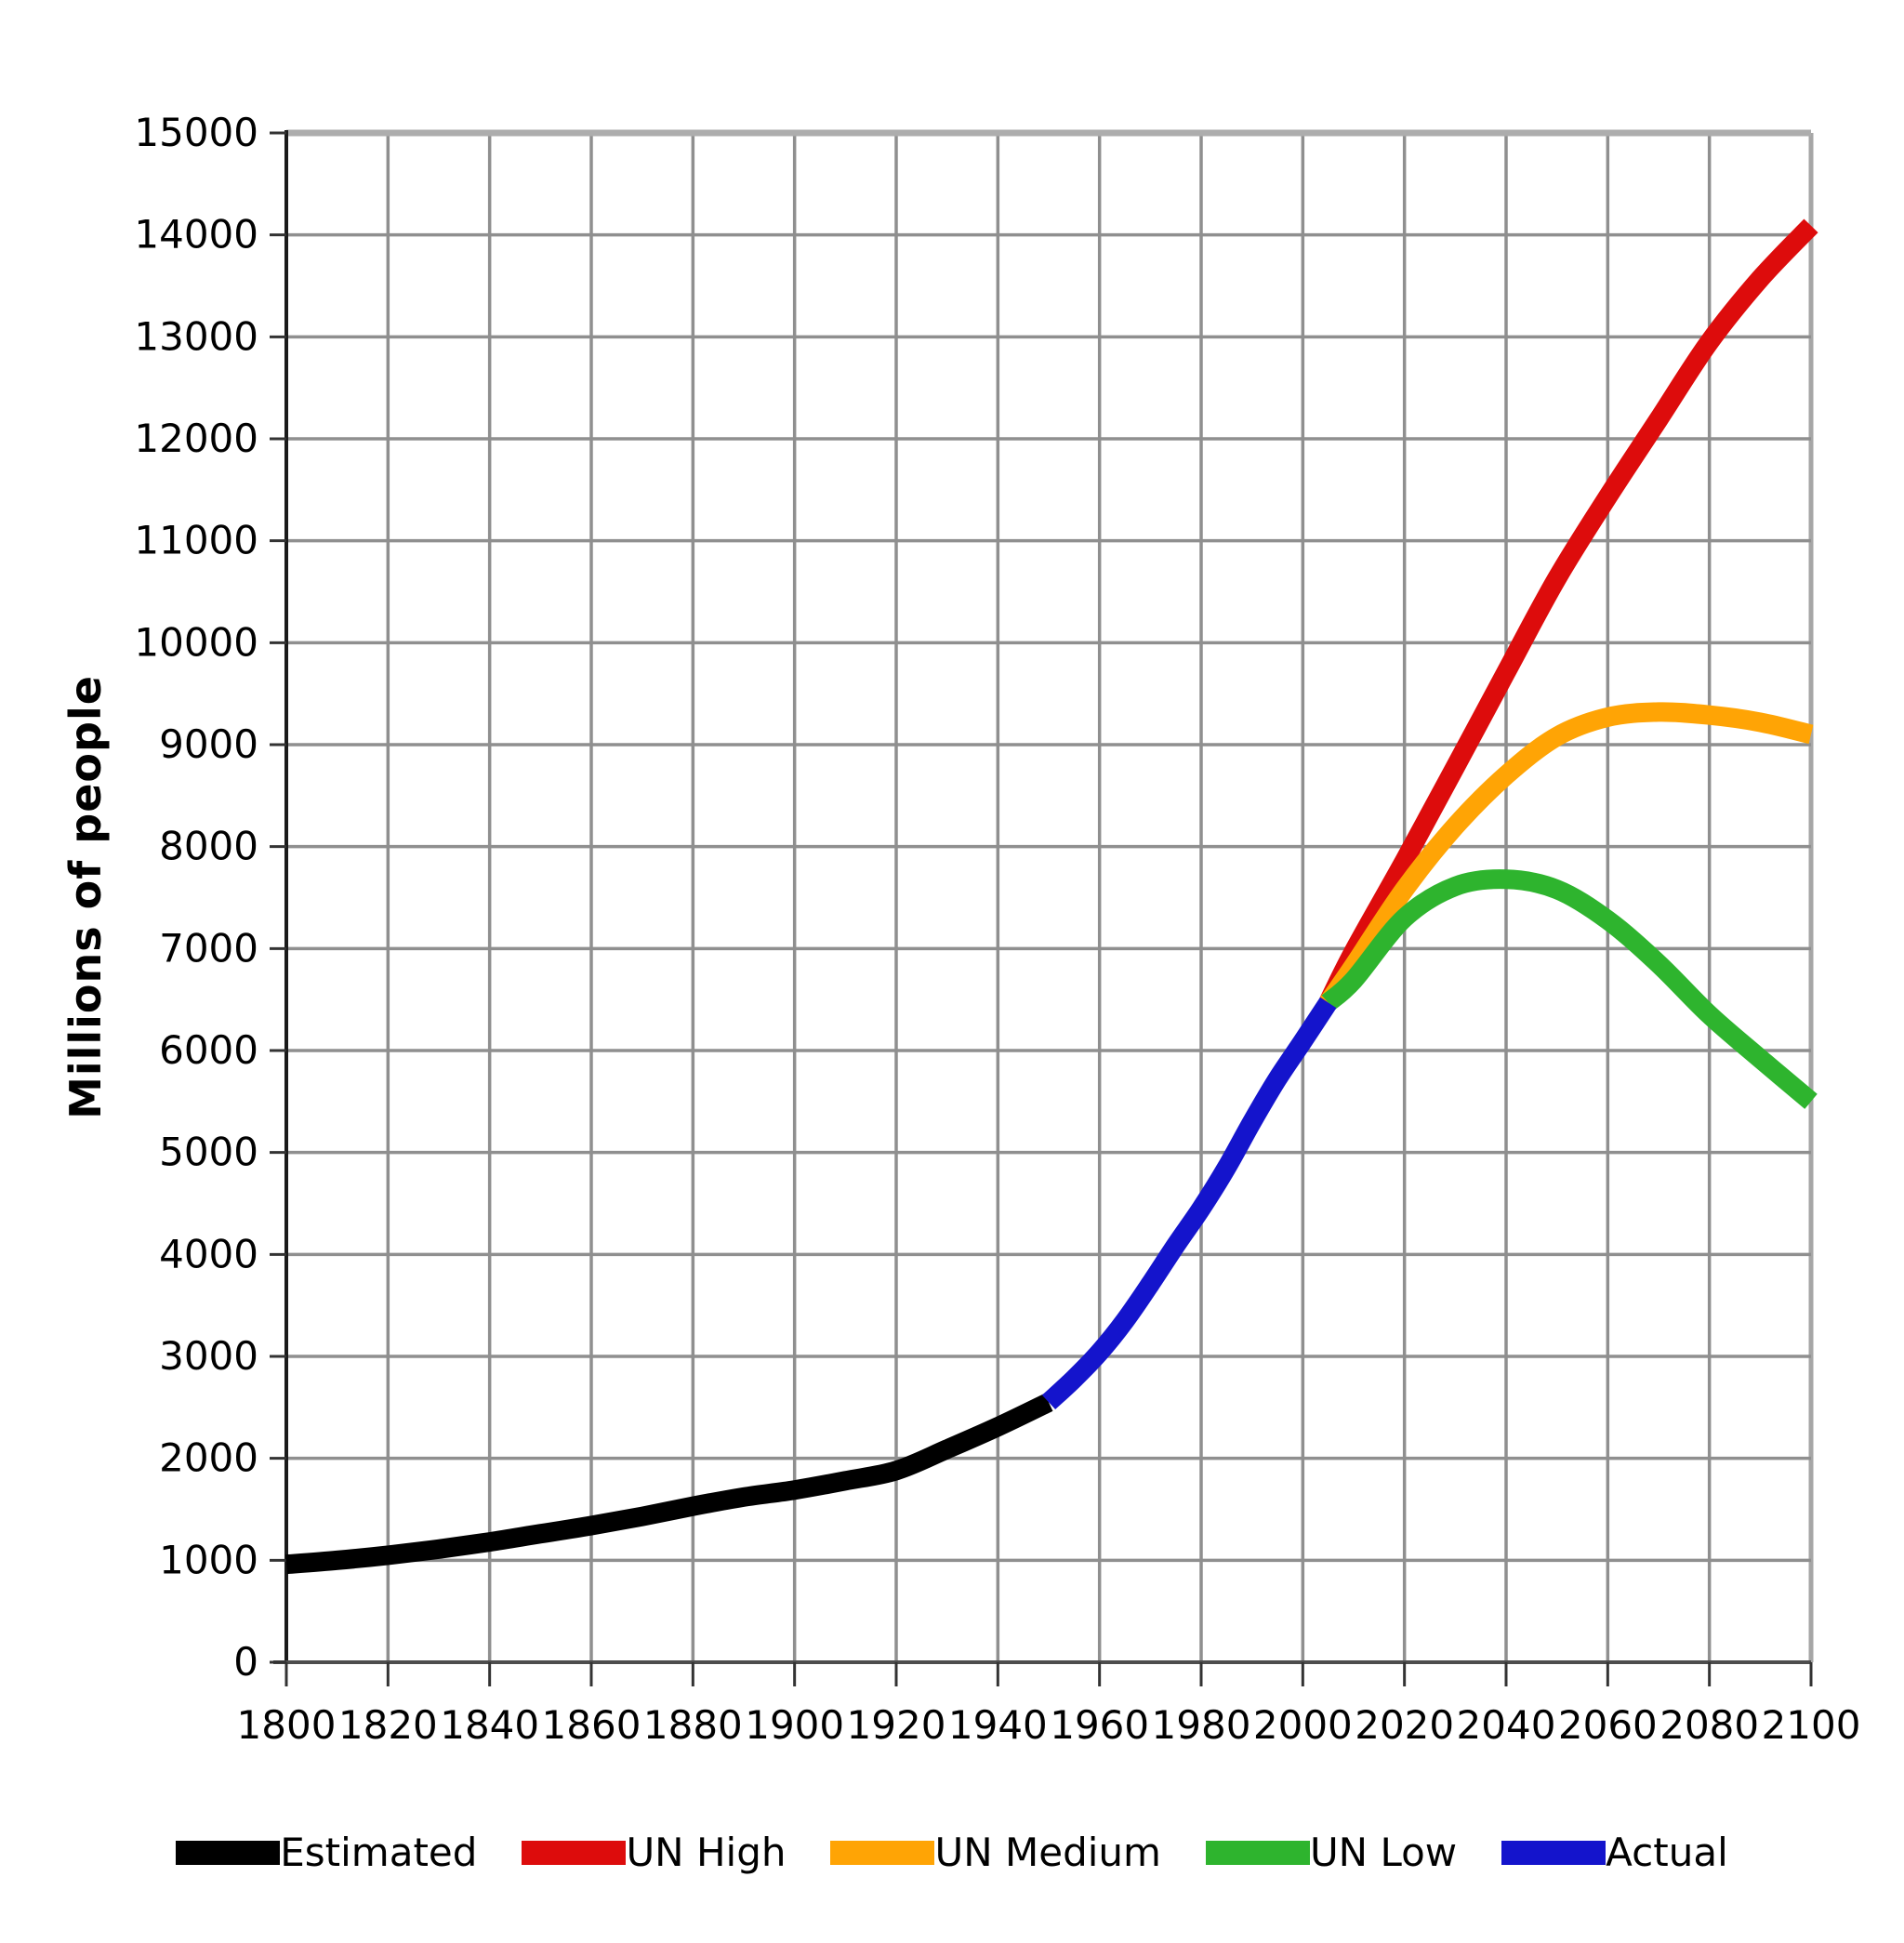 The height and width of the screenshot is (1943, 1904). What do you see at coordinates (208, 744) in the screenshot?
I see `svg-text: 9000` at bounding box center [208, 744].